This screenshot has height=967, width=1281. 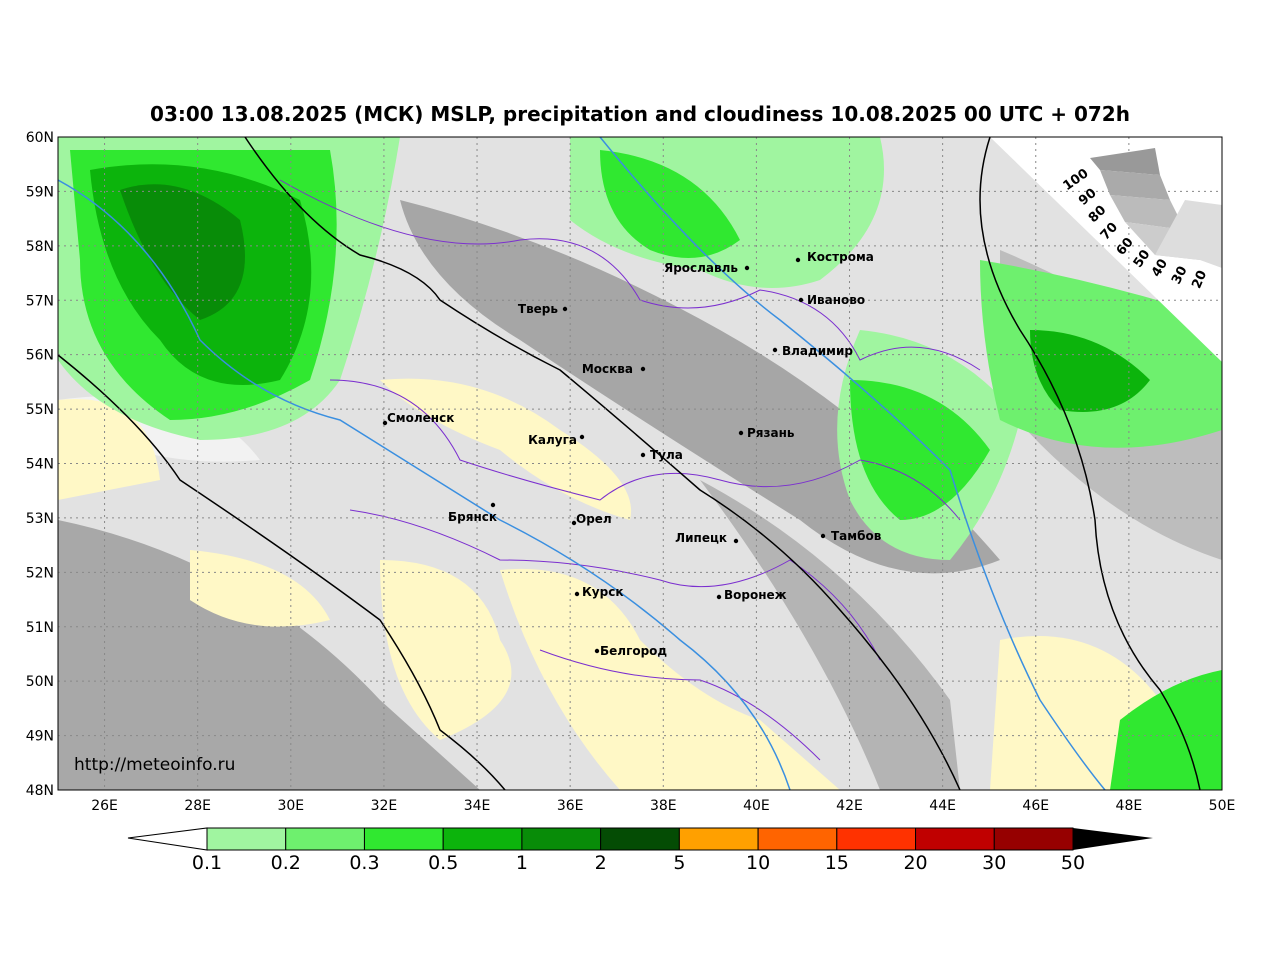 What do you see at coordinates (942, 806) in the screenshot?
I see `lon-label: 44E` at bounding box center [942, 806].